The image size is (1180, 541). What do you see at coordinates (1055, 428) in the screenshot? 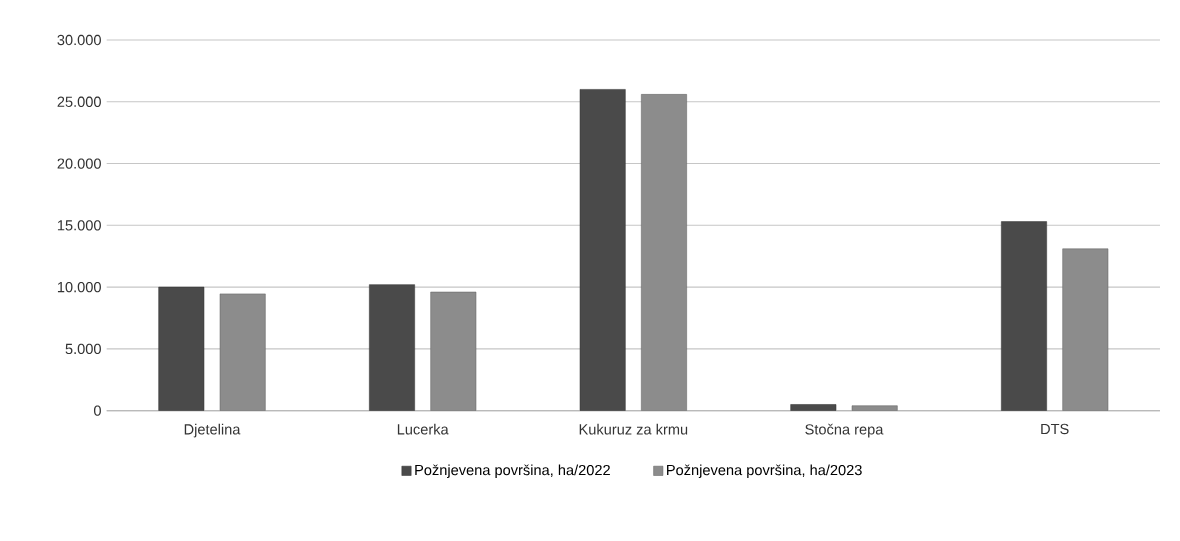
I see `x-tick-label: DTS` at bounding box center [1055, 428].